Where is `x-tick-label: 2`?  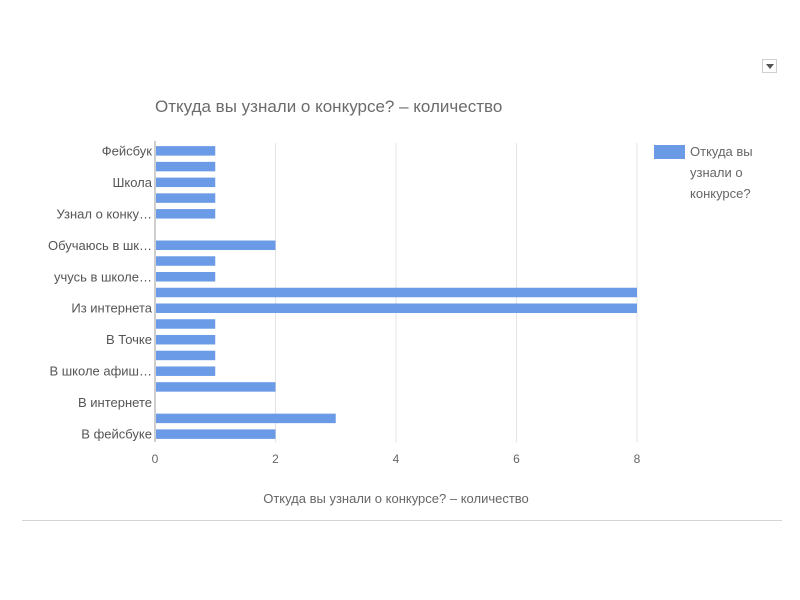
x-tick-label: 2 is located at coordinates (275, 459).